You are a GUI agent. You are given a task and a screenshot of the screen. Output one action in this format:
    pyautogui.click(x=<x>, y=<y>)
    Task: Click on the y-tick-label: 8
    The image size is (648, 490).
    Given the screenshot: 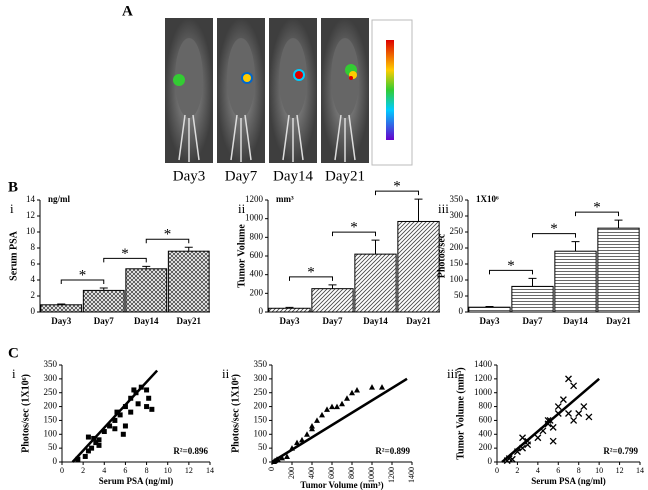 What is the action you would take?
    pyautogui.click(x=33, y=247)
    